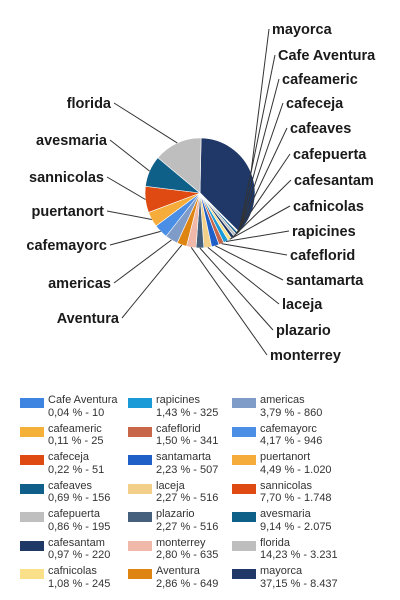 The height and width of the screenshot is (600, 400). I want to click on legend-text: cafeaves 0,69 % - 156, so click(79, 492).